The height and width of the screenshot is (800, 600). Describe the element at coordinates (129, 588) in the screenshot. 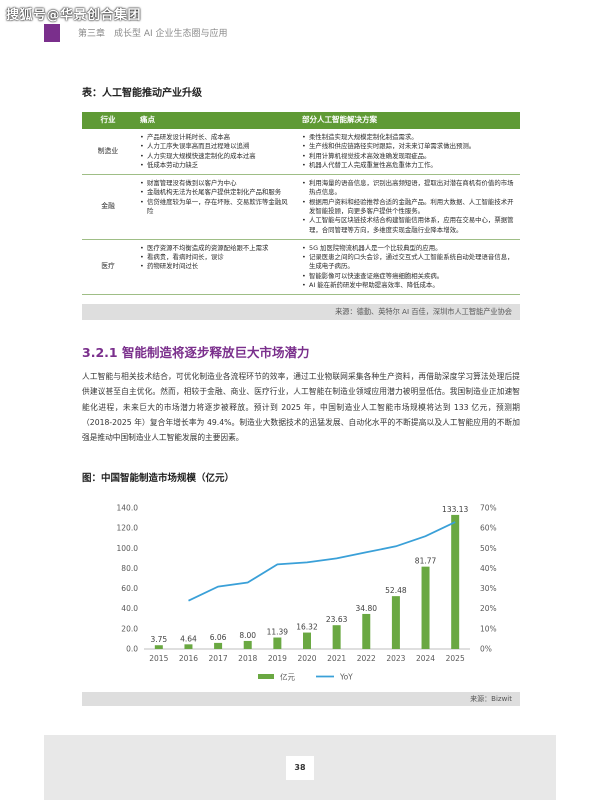

I see `y-left-tick-label: 60.0` at that location.